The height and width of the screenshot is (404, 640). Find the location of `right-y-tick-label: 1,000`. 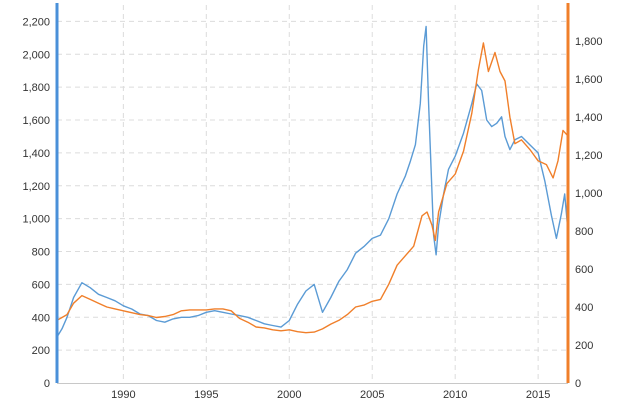

right-y-tick-label: 1,000 is located at coordinates (589, 194).